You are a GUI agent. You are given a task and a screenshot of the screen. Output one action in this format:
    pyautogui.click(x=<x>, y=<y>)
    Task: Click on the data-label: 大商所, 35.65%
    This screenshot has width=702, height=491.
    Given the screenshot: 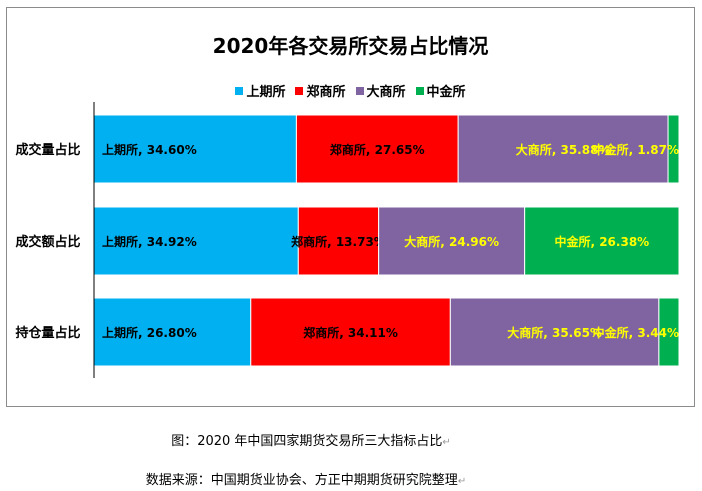 What is the action you would take?
    pyautogui.click(x=554, y=332)
    